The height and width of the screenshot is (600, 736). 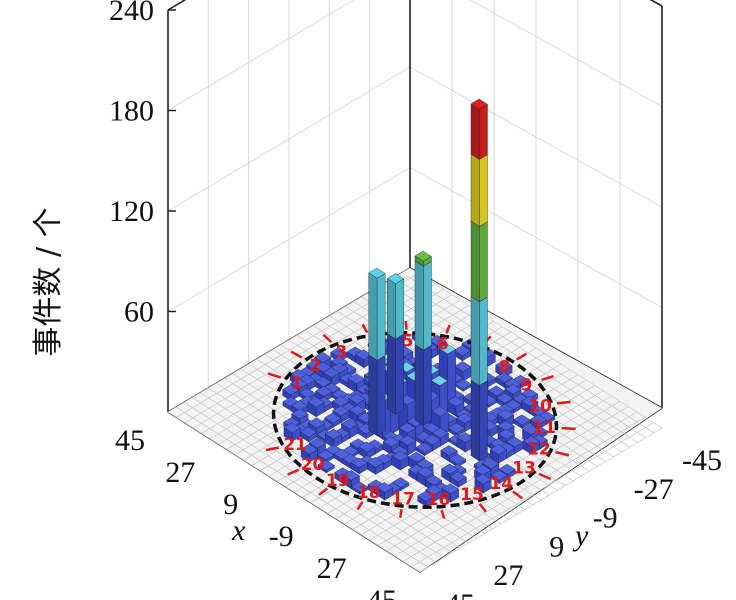 I want to click on x-tick-label: 27, so click(x=180, y=472).